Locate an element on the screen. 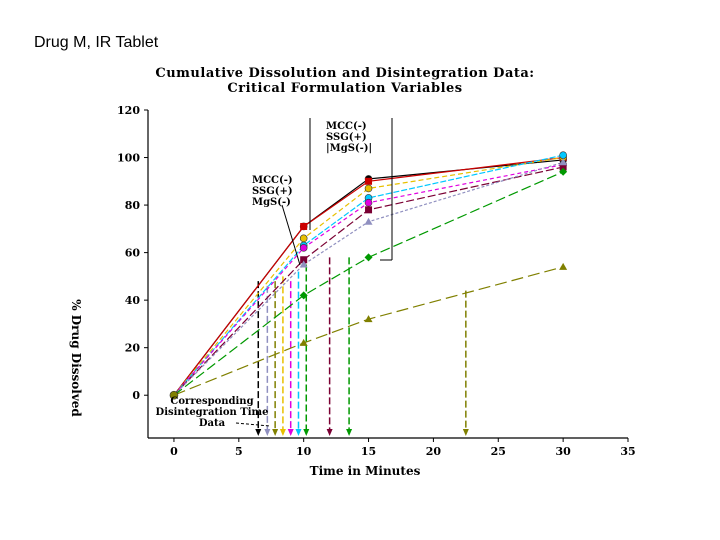  y-tick-label: 80 is located at coordinates (133, 205).